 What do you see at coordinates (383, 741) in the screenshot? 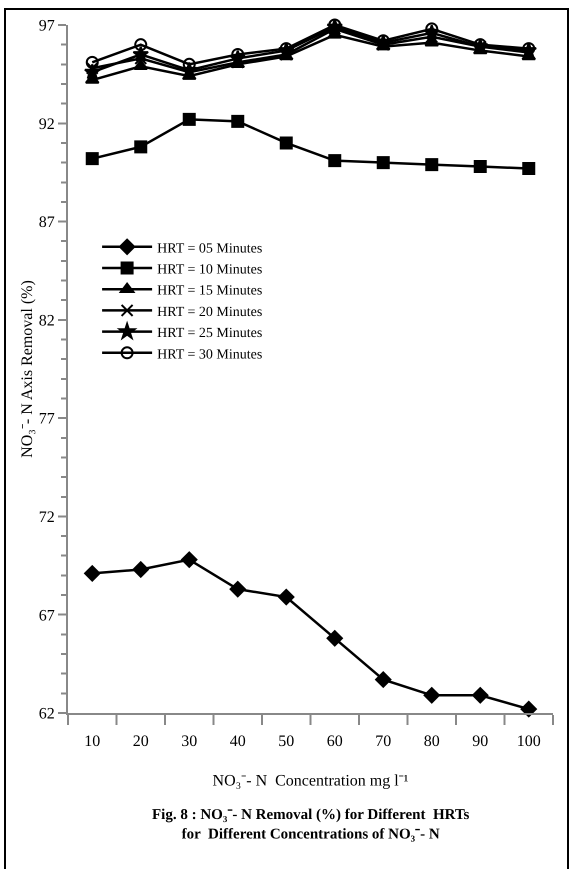
I see `x-tick-label: 70` at bounding box center [383, 741].